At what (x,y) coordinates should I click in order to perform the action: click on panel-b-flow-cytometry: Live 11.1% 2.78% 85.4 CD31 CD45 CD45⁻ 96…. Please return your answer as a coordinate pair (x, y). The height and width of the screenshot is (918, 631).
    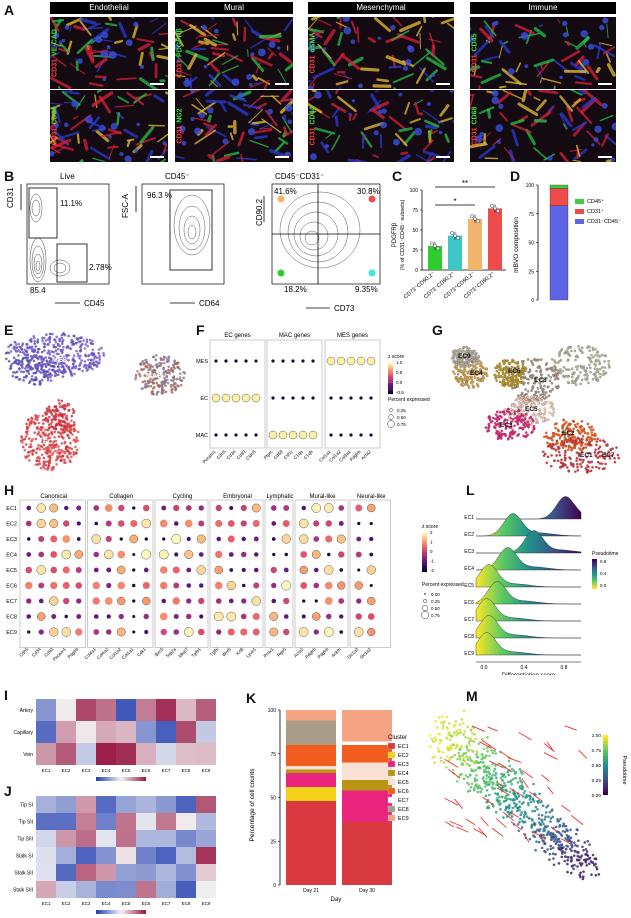
    Looking at the image, I should click on (193, 242).